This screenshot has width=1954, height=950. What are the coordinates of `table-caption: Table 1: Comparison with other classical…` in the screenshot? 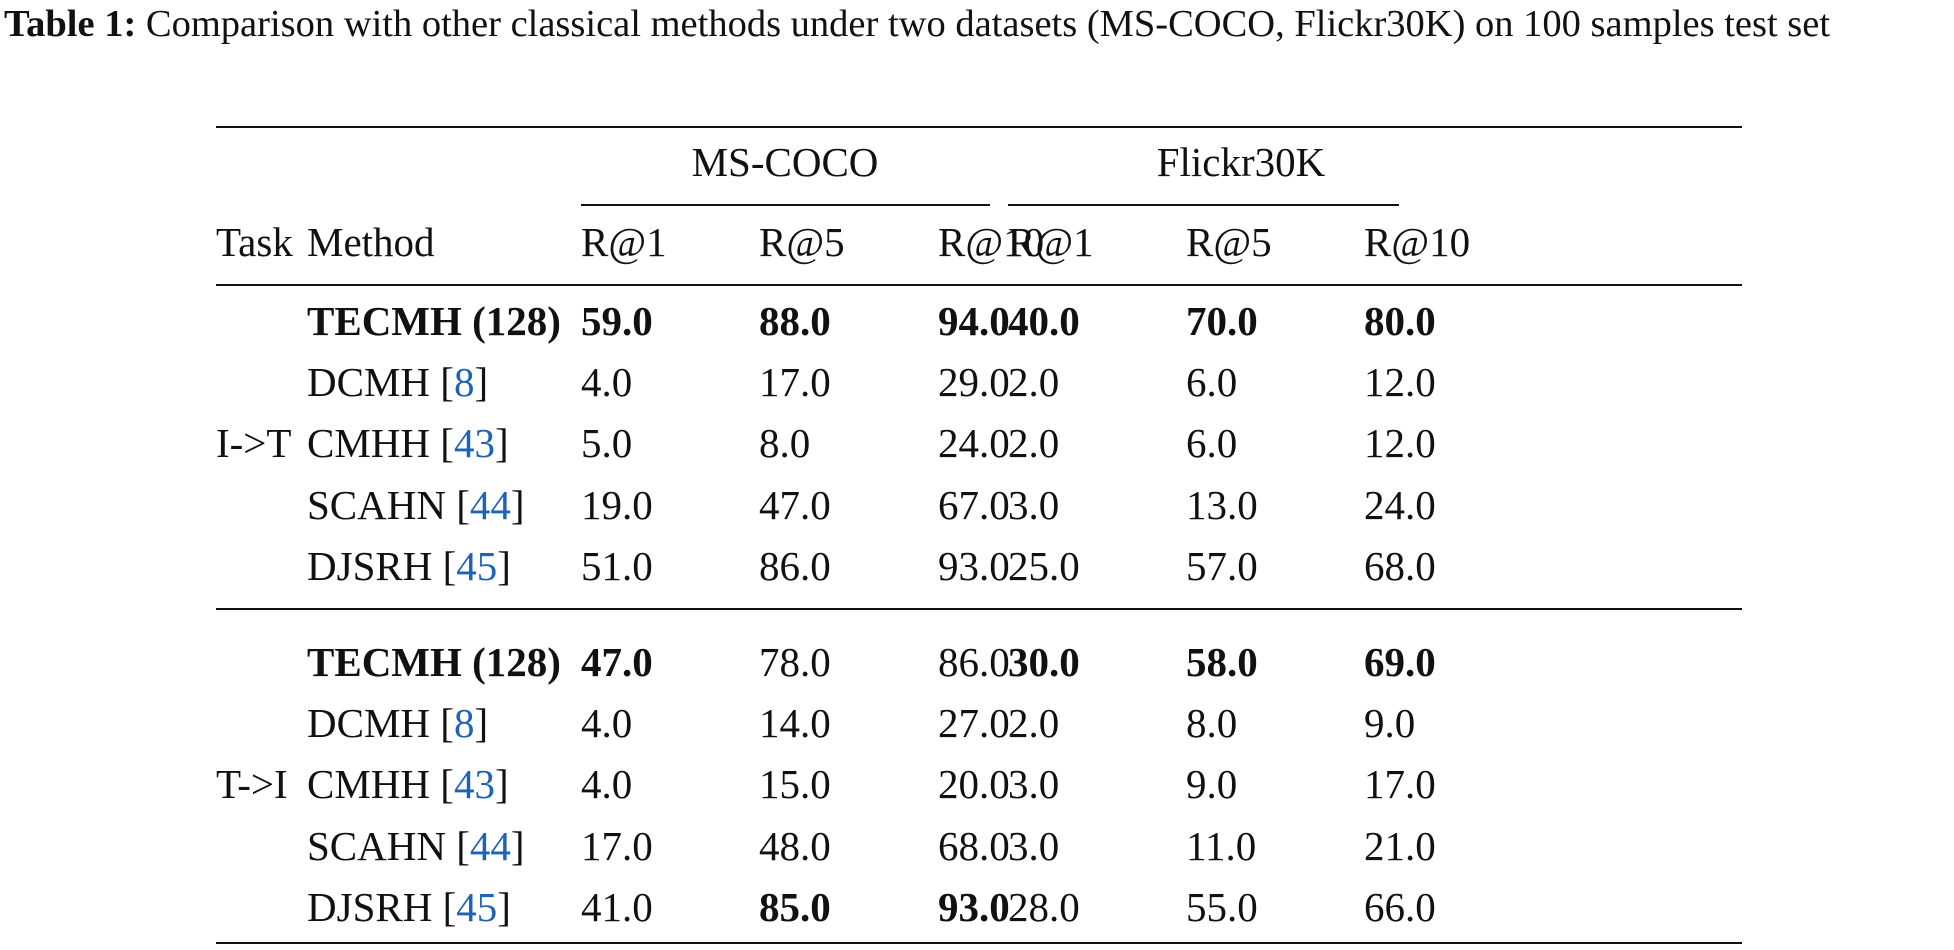 It's located at (977, 24).